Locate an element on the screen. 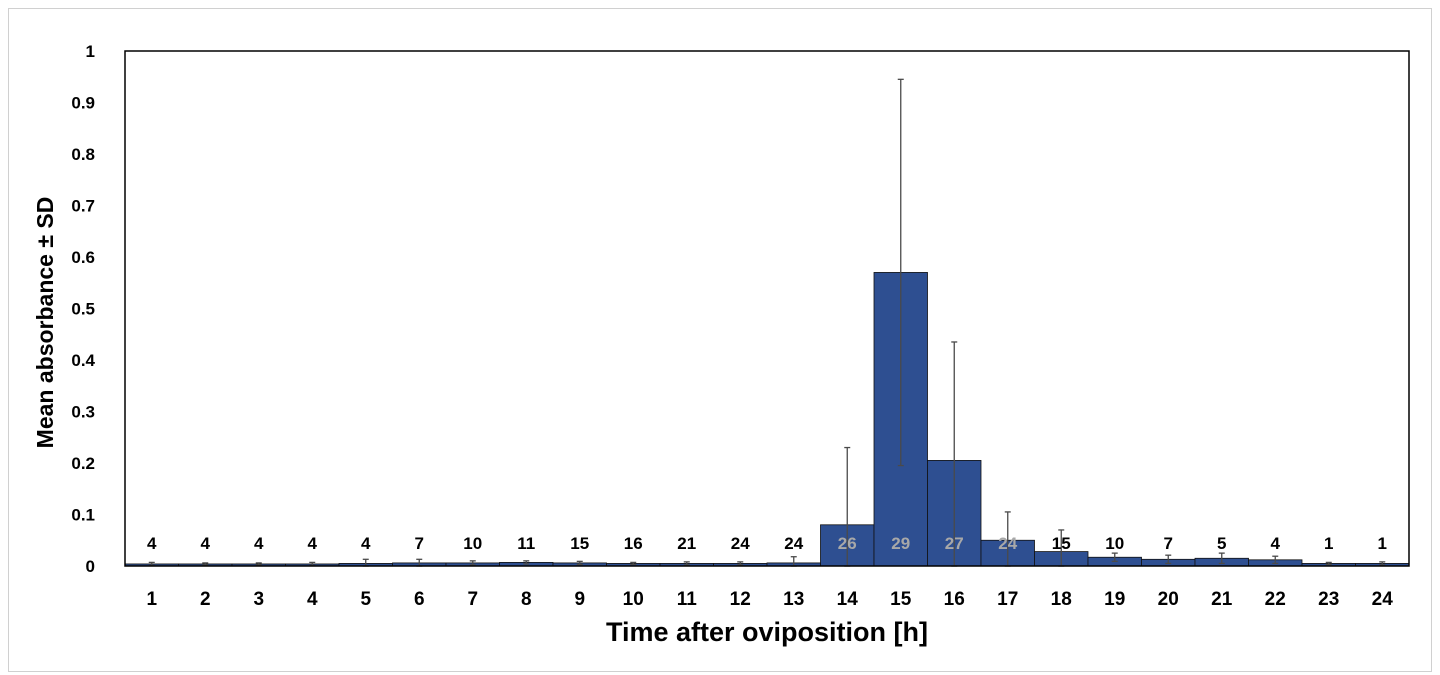 This screenshot has height=675, width=1440. y-tick-label: 0.7 is located at coordinates (83, 206).